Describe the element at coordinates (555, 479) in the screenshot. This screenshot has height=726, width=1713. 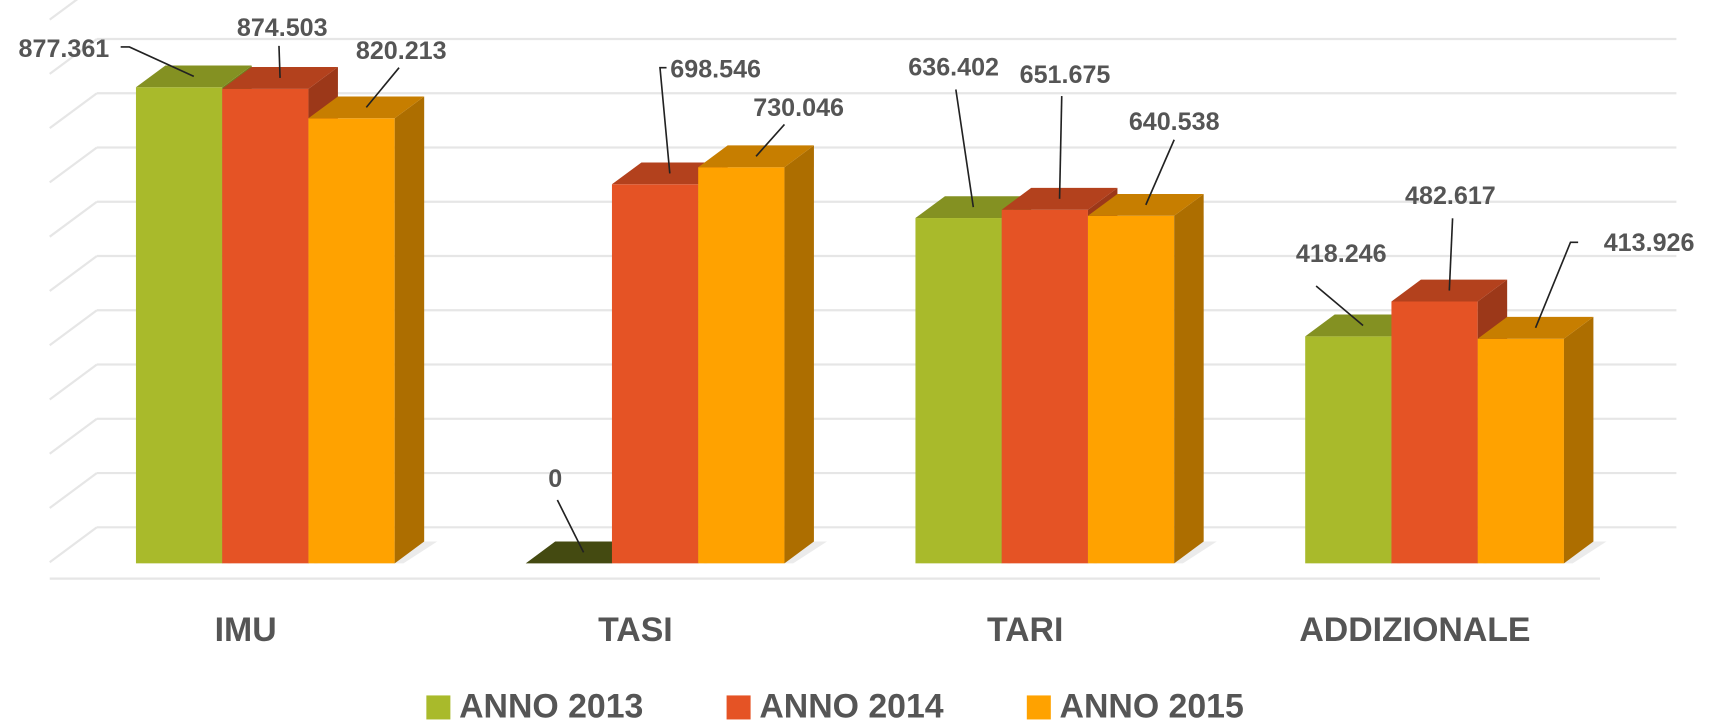
I see `value-label: 0` at that location.